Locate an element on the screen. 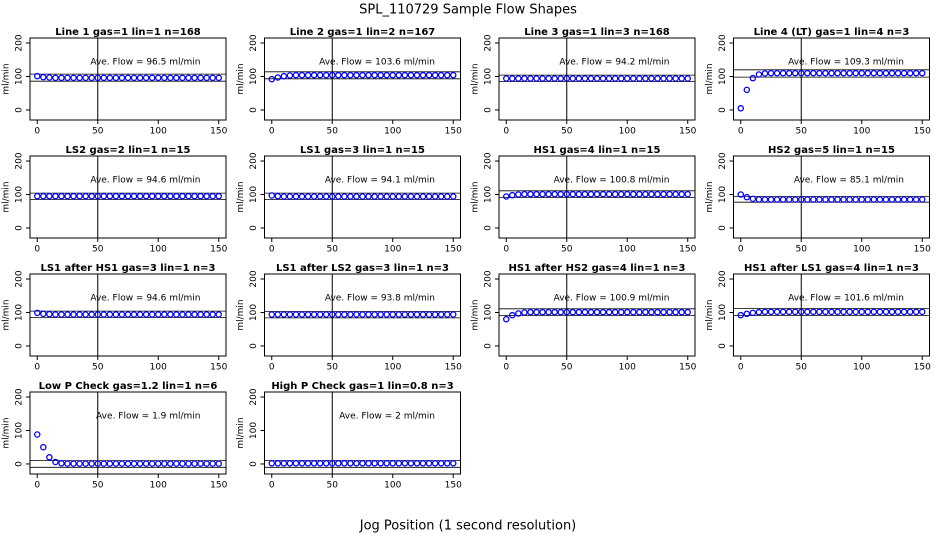 This screenshot has width=936, height=540. y-tick-label: 200 is located at coordinates (723, 42).